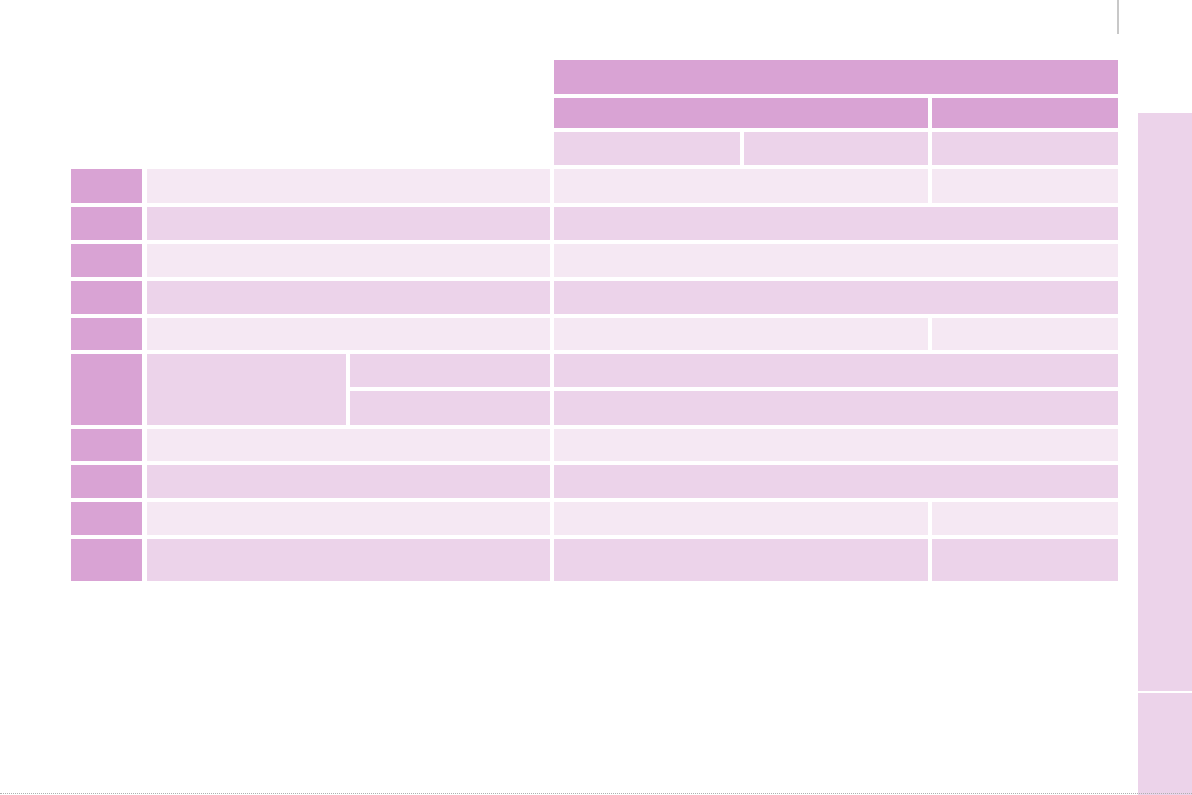  I want to click on side-tab, so click(1165, 454).